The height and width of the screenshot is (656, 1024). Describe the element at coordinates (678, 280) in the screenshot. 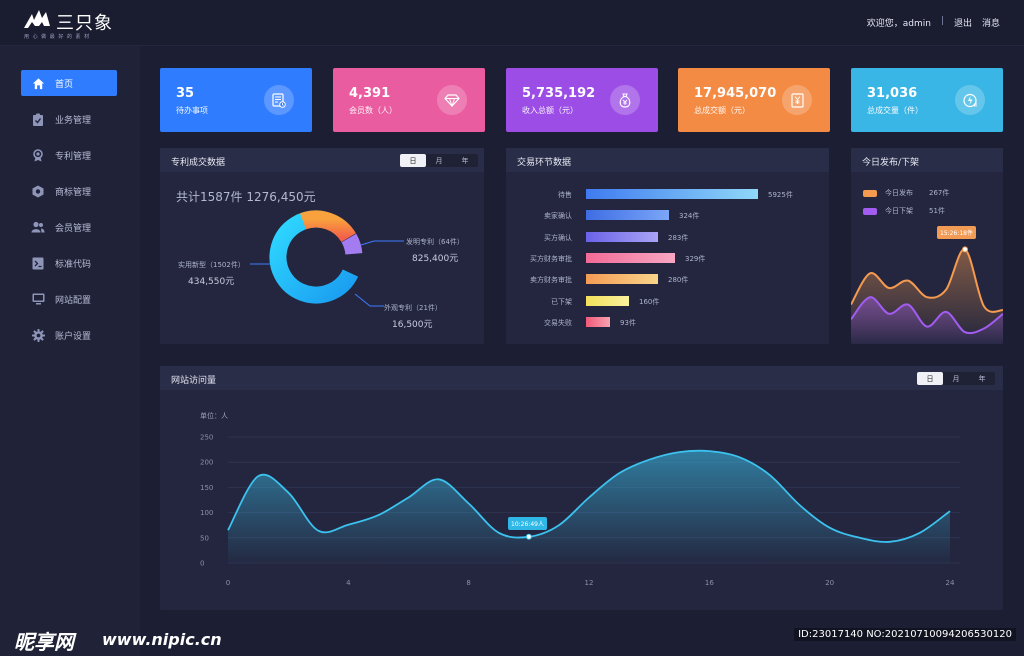

I see `bar-value-label: 280件` at that location.